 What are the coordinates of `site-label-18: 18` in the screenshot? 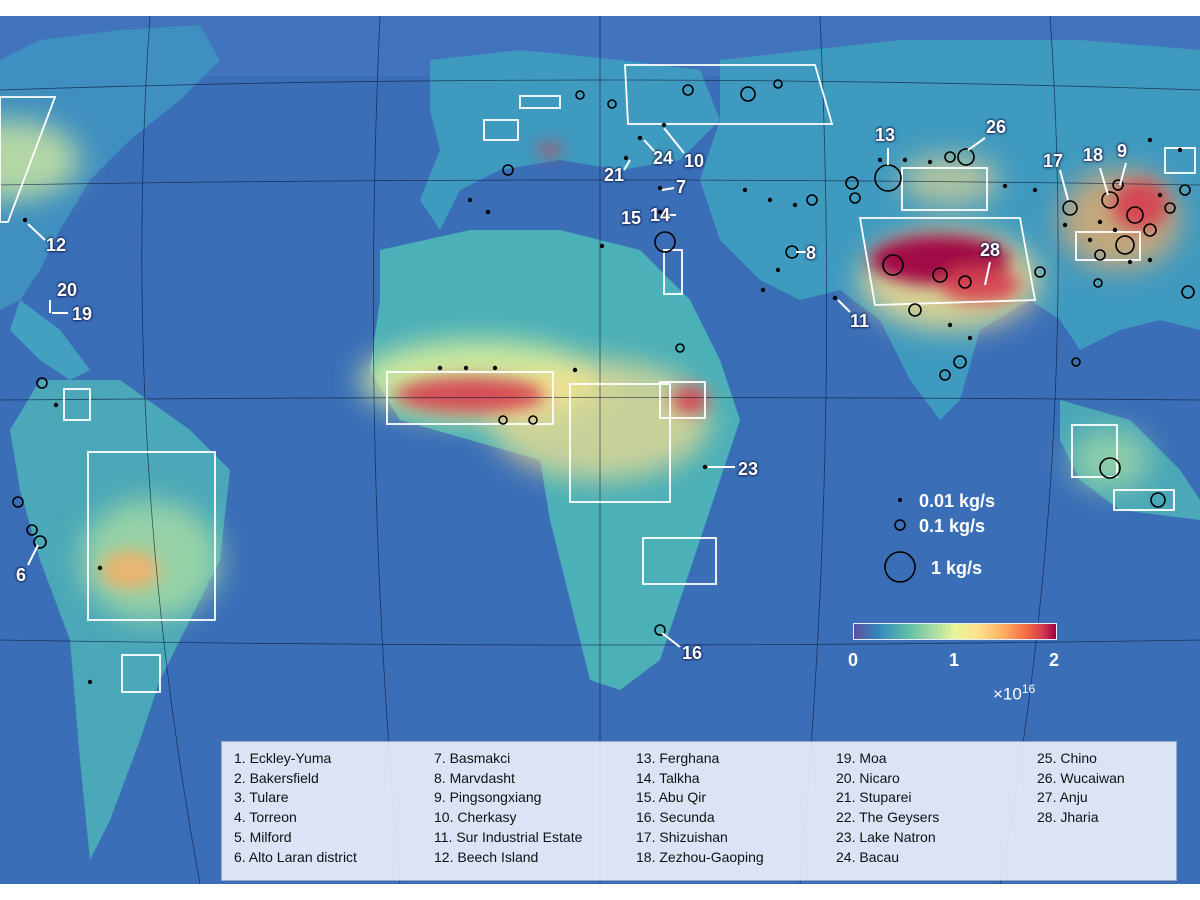 It's located at (1093, 155).